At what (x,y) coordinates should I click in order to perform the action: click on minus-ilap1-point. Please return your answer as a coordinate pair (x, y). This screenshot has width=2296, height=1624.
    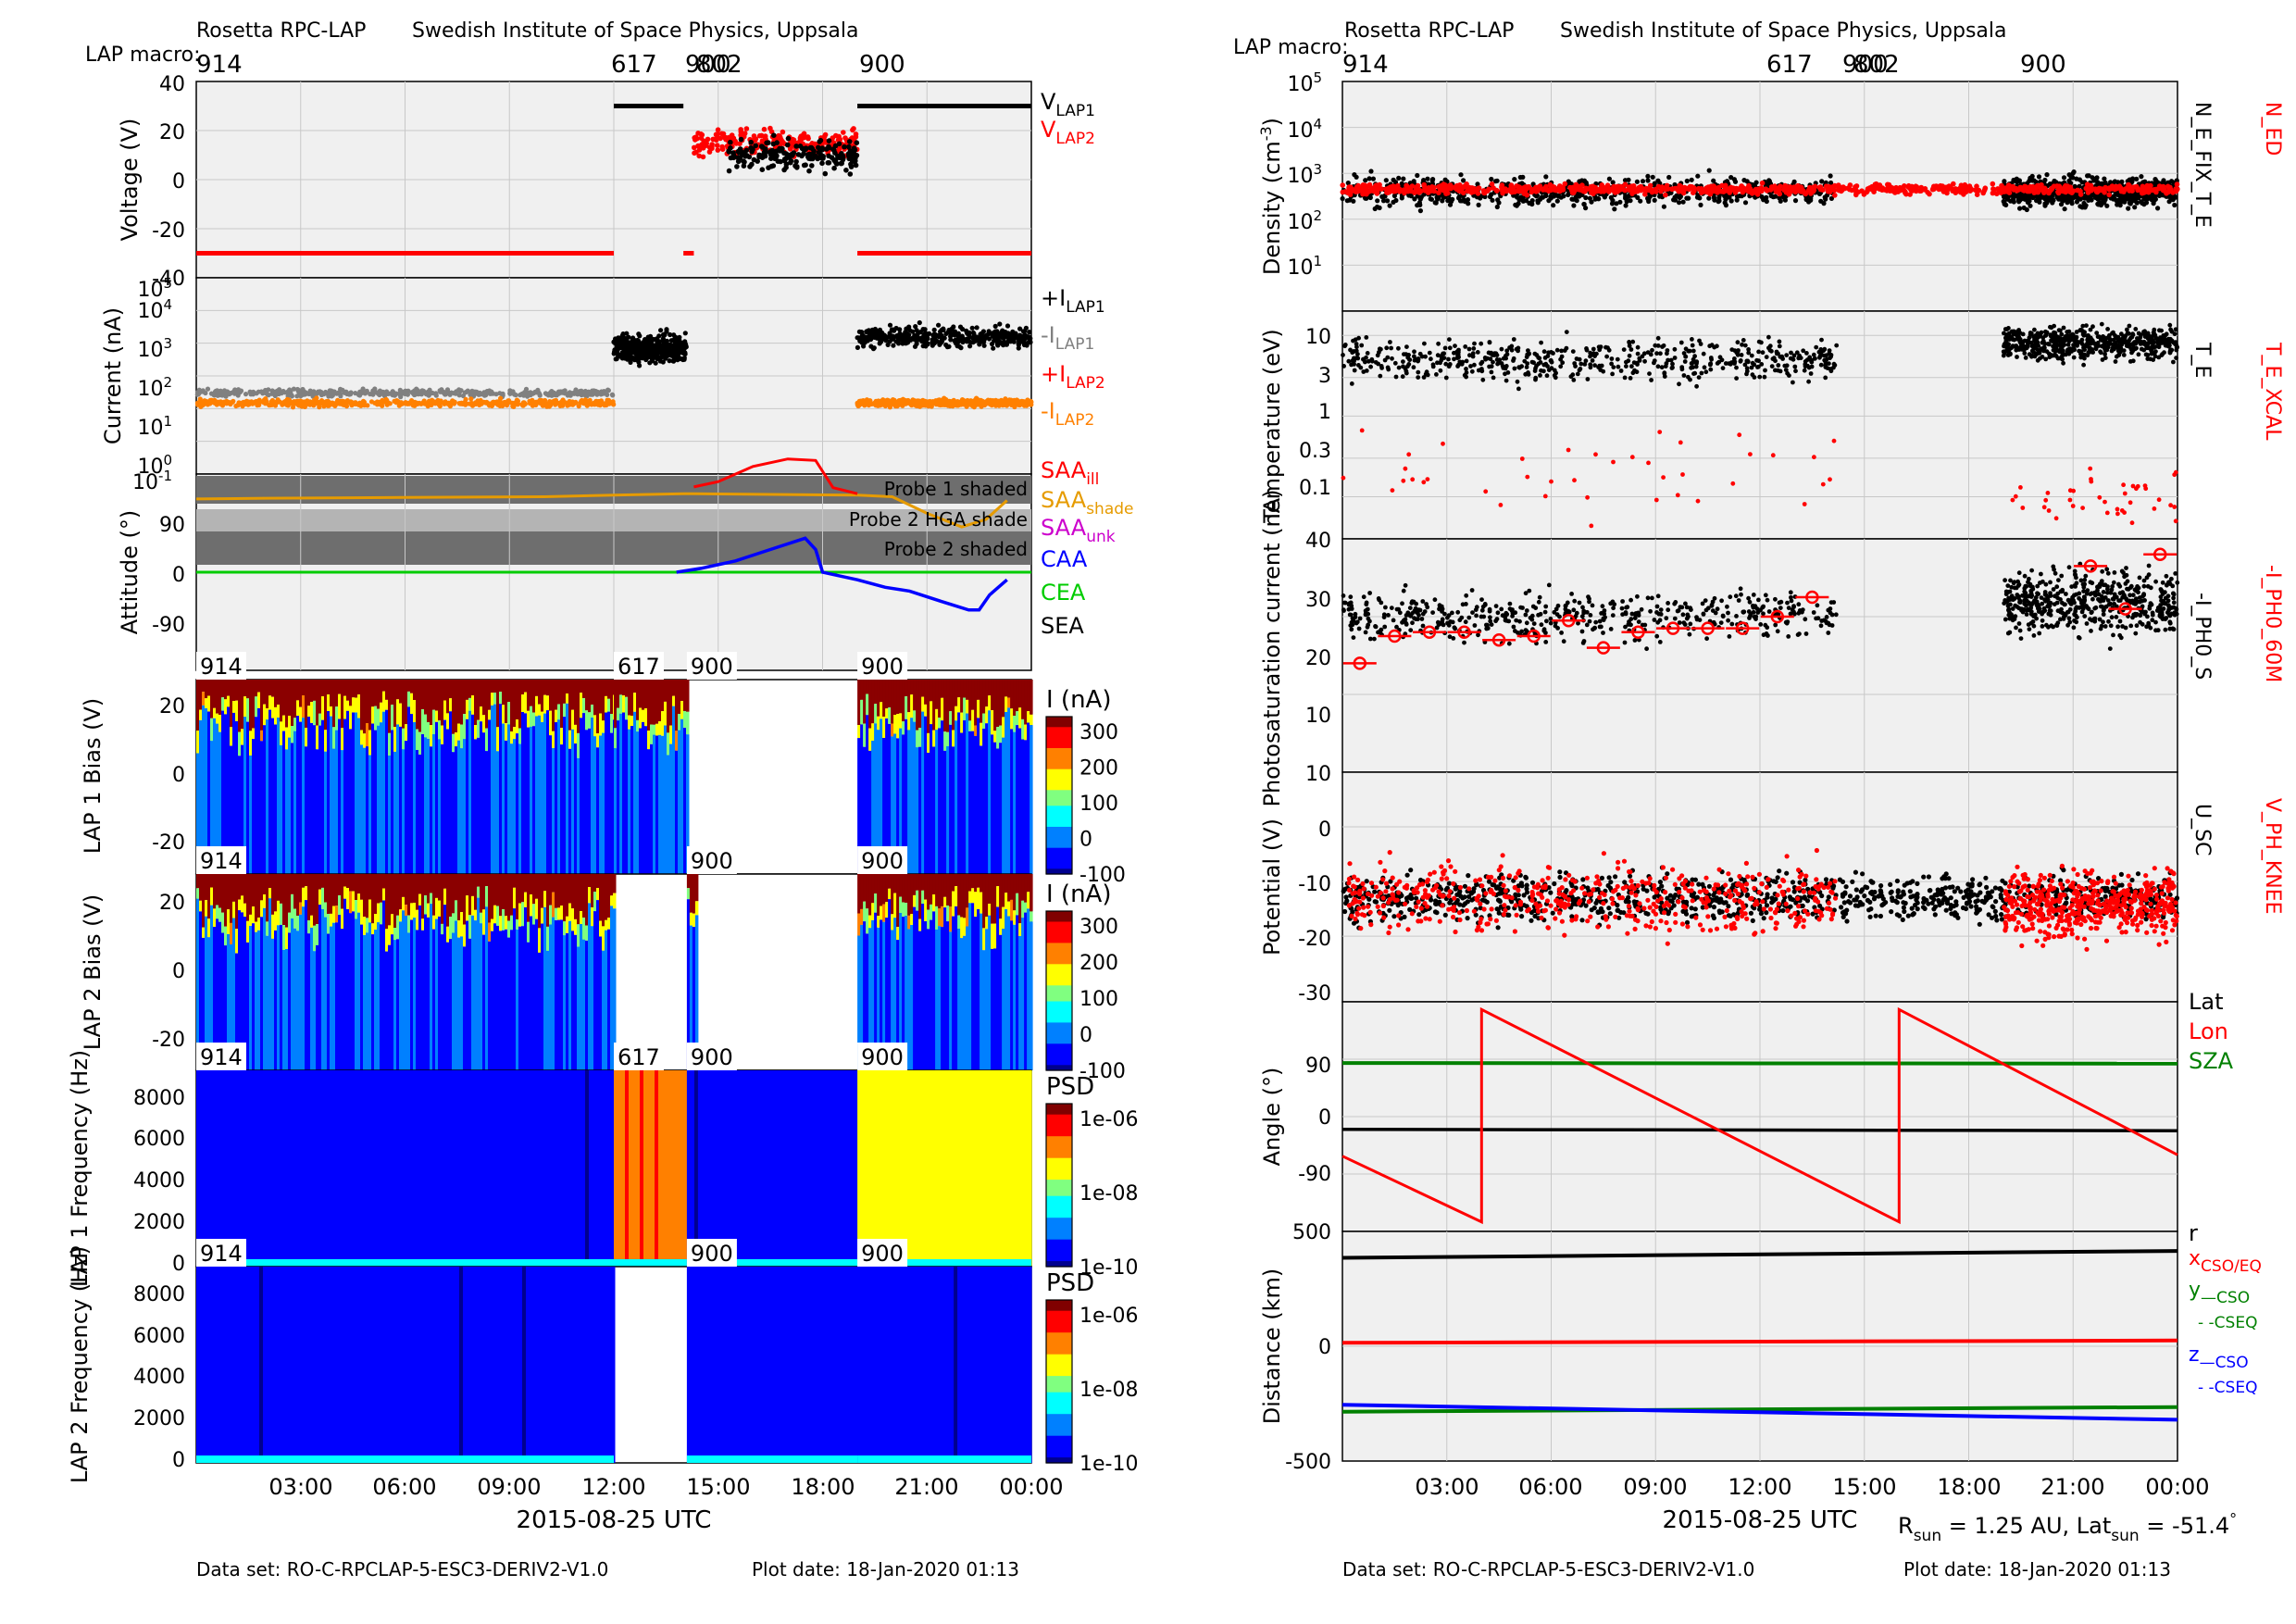
    Looking at the image, I should click on (298, 391).